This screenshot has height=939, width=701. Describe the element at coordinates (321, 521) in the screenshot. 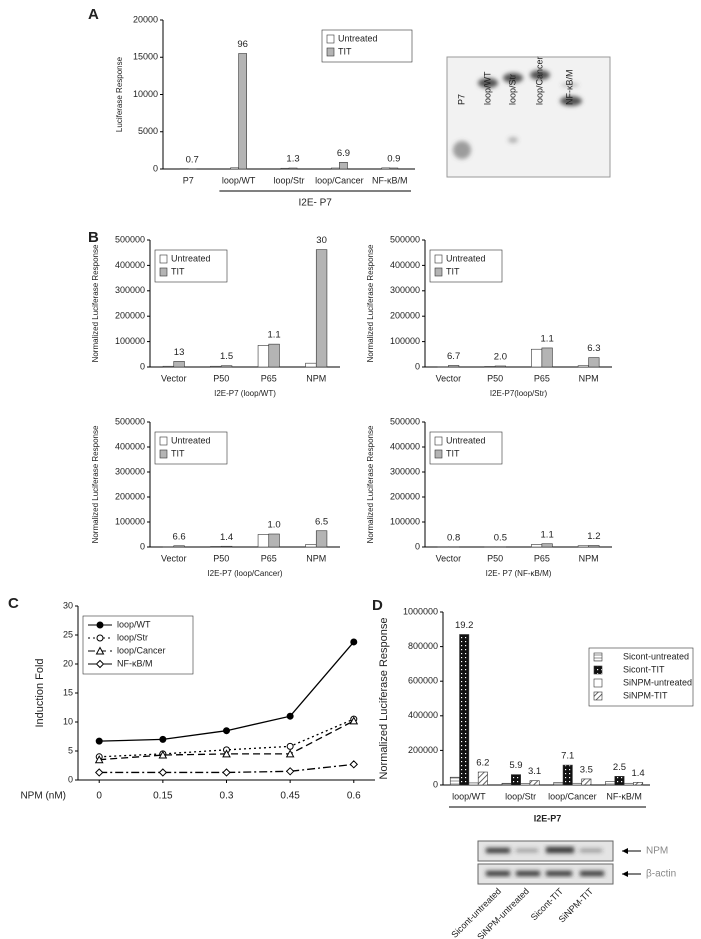

I see `fold-label: 6.5` at that location.